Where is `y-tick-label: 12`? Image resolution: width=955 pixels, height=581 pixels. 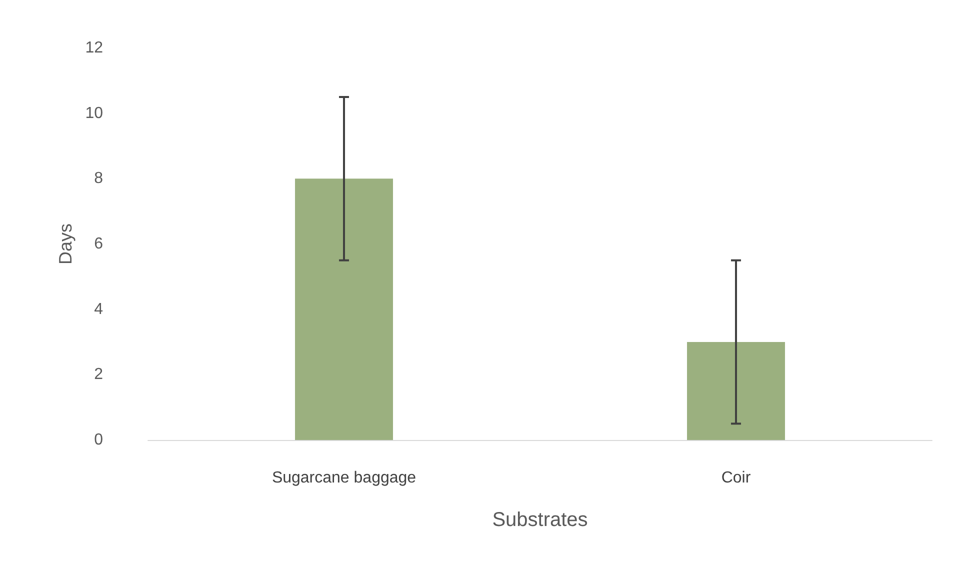 y-tick-label: 12 is located at coordinates (94, 48).